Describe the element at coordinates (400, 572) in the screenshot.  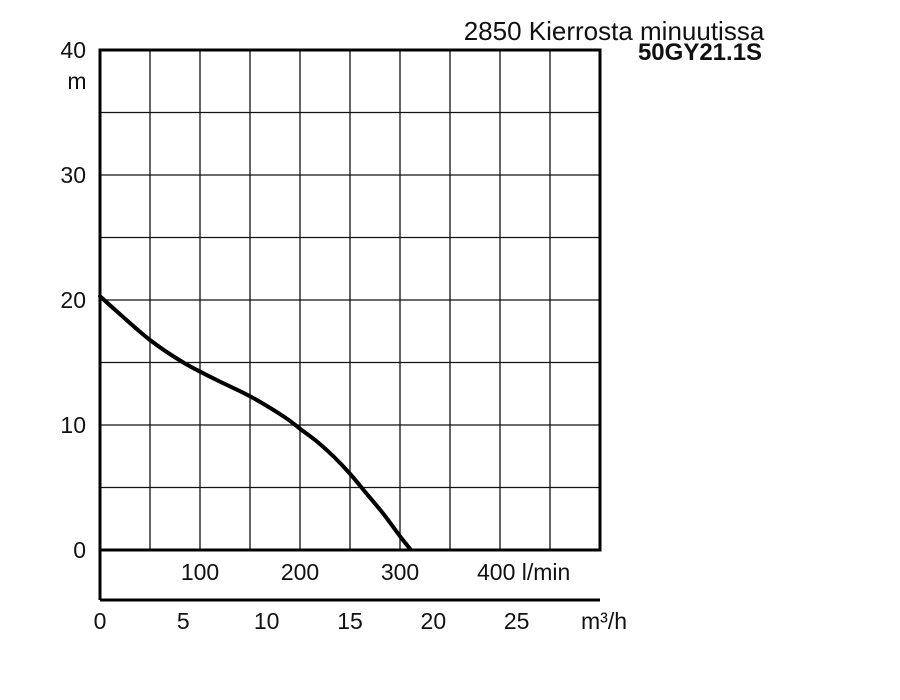
I see `x-tick-label-lmin: 300` at that location.